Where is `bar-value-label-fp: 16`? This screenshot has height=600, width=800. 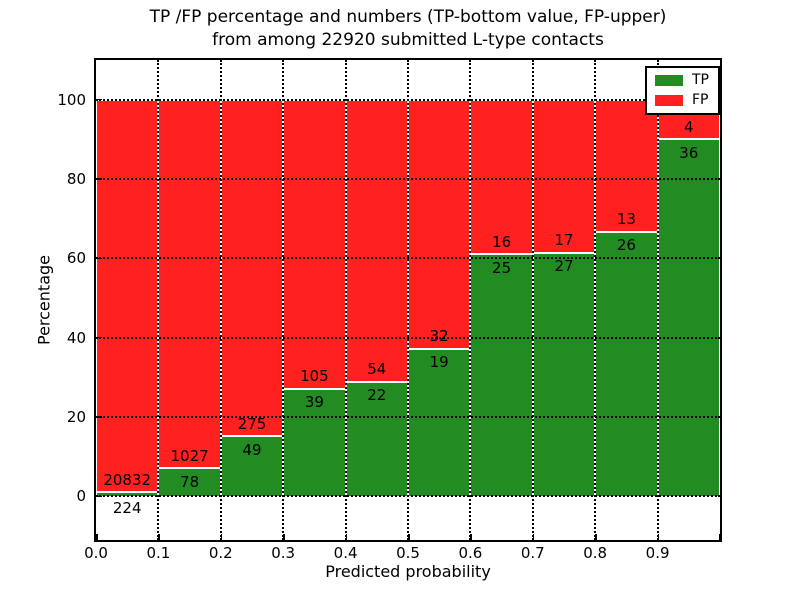 bar-value-label-fp: 16 is located at coordinates (502, 241).